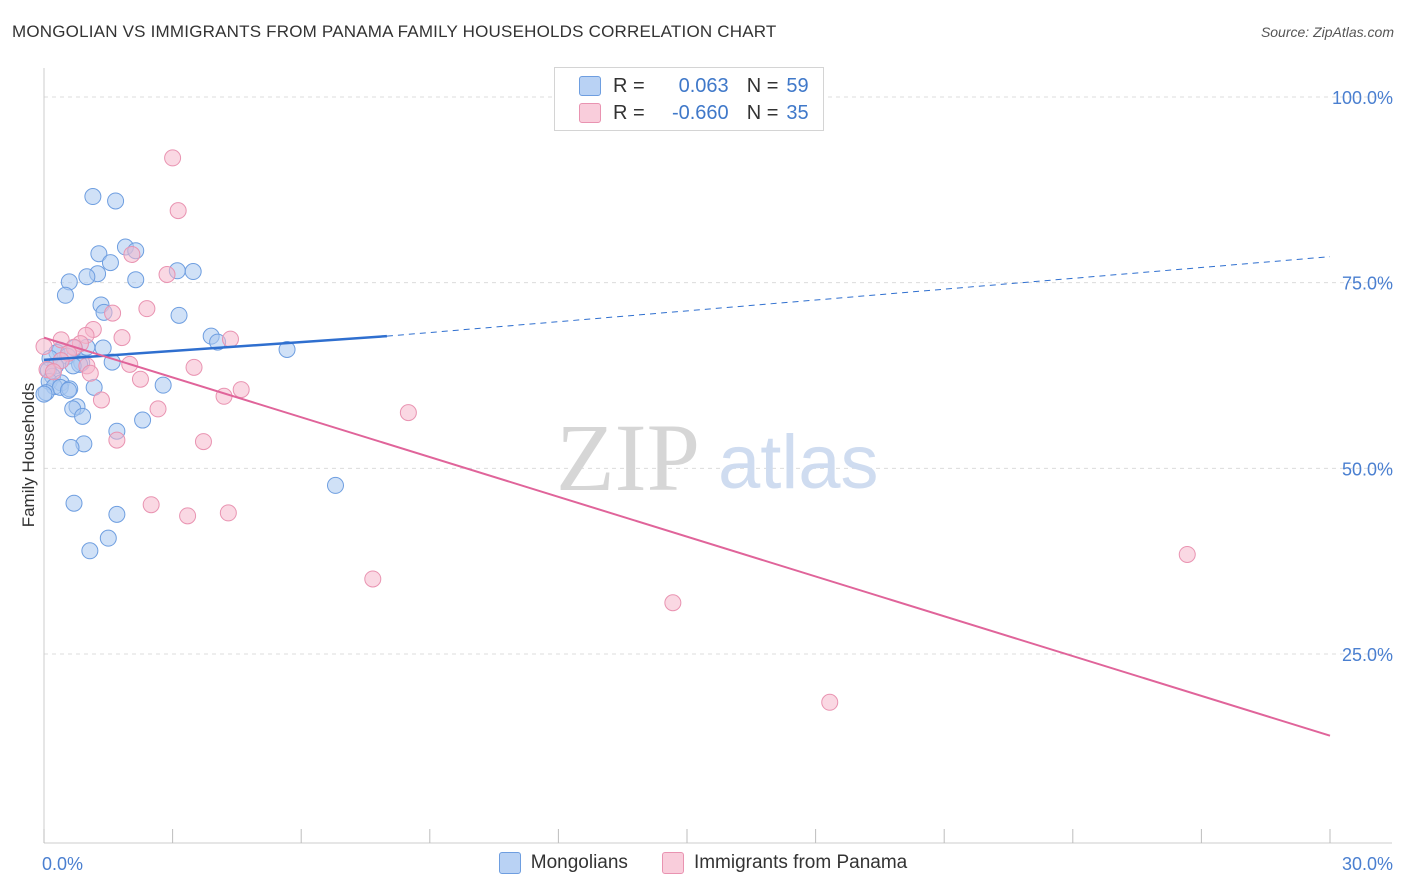 The image size is (1406, 892). I want to click on x-tick-label: 0.0%, so click(62, 864).